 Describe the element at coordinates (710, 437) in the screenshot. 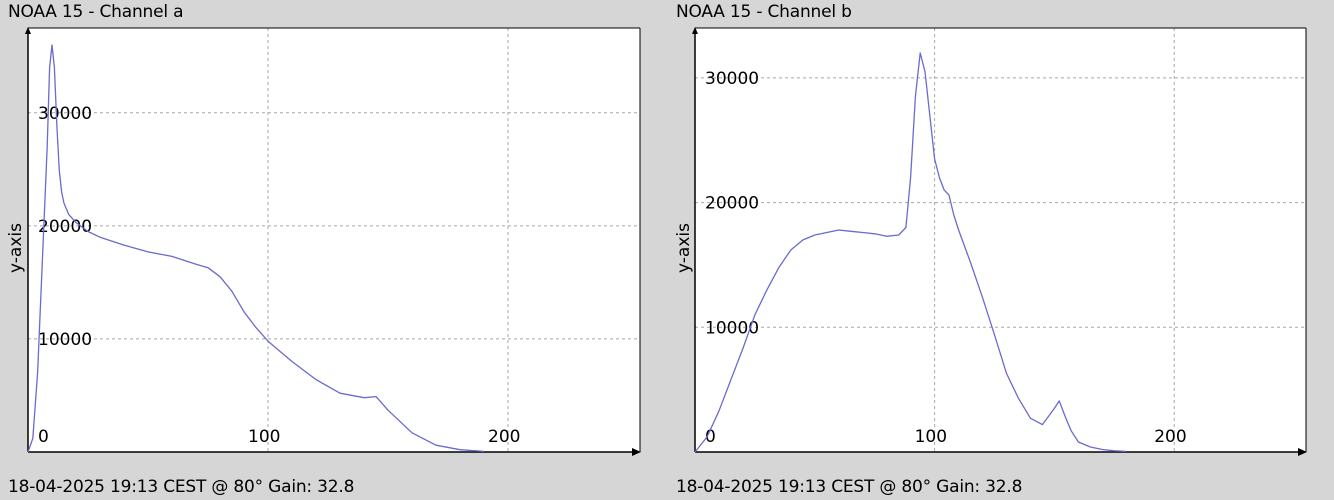

I see `chart-b-xtick-label: 0` at that location.